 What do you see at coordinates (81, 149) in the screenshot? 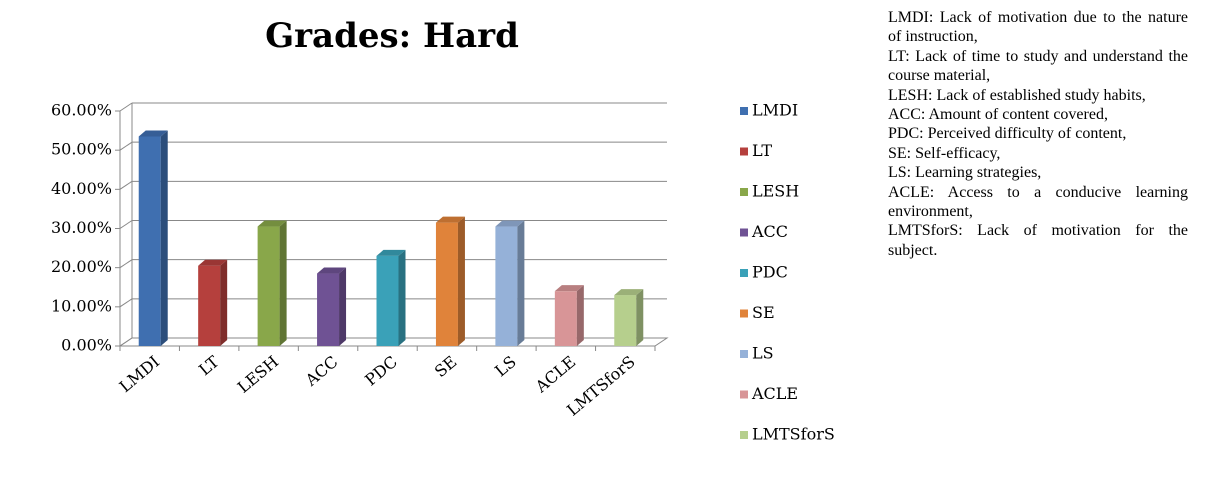
I see `y-tick-label: 50.00%` at bounding box center [81, 149].